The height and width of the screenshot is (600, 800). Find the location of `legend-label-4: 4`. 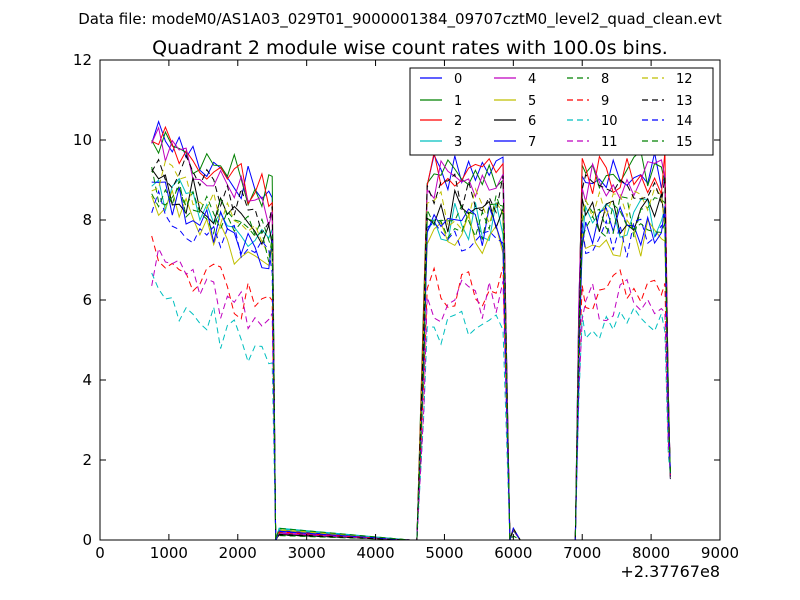

legend-label-4: 4 is located at coordinates (532, 79).